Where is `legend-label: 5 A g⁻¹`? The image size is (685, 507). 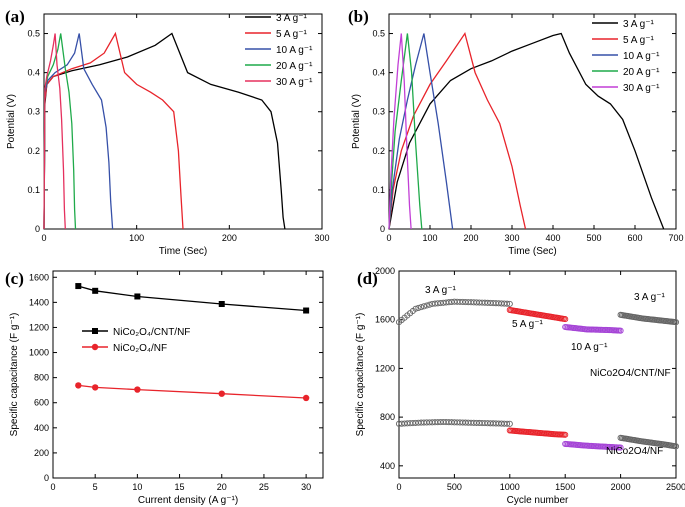
legend-label: 5 A g⁻¹ is located at coordinates (639, 40).